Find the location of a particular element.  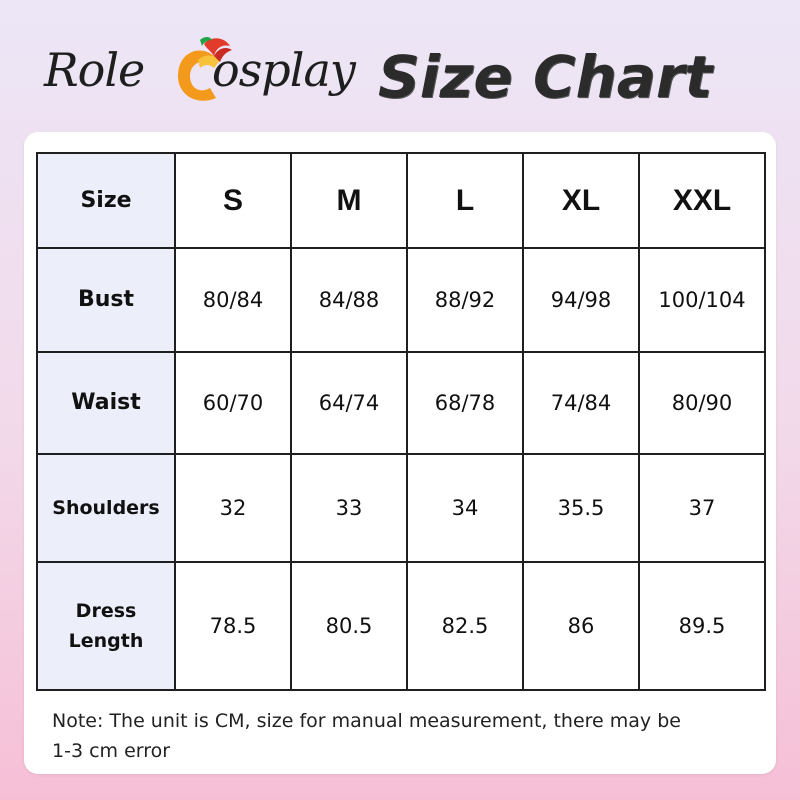

logo-text-left: Role is located at coordinates (94, 70).